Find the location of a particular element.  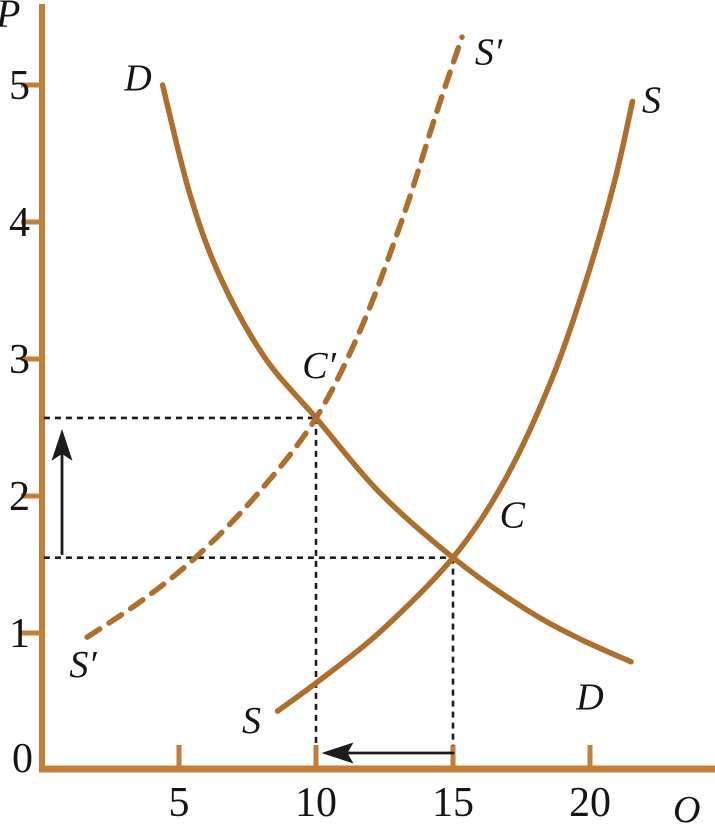

x-tick-label: 5 is located at coordinates (179, 803).